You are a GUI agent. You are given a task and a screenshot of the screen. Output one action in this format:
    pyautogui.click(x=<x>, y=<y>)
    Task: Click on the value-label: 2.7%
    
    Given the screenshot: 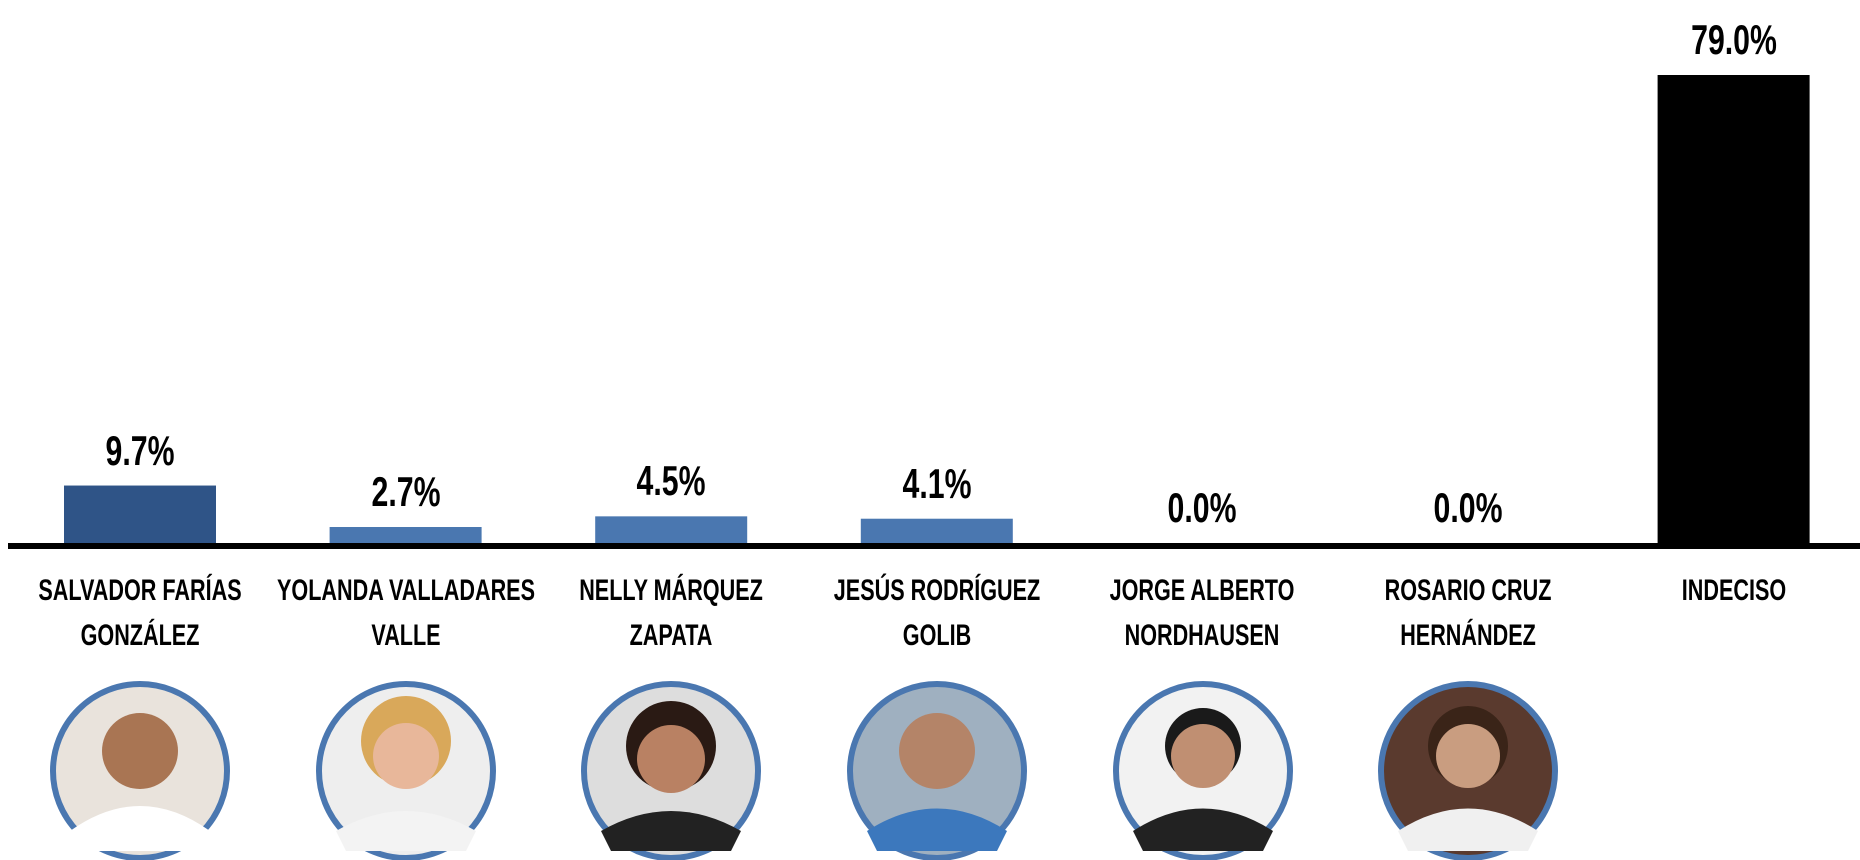 What is the action you would take?
    pyautogui.click(x=406, y=491)
    